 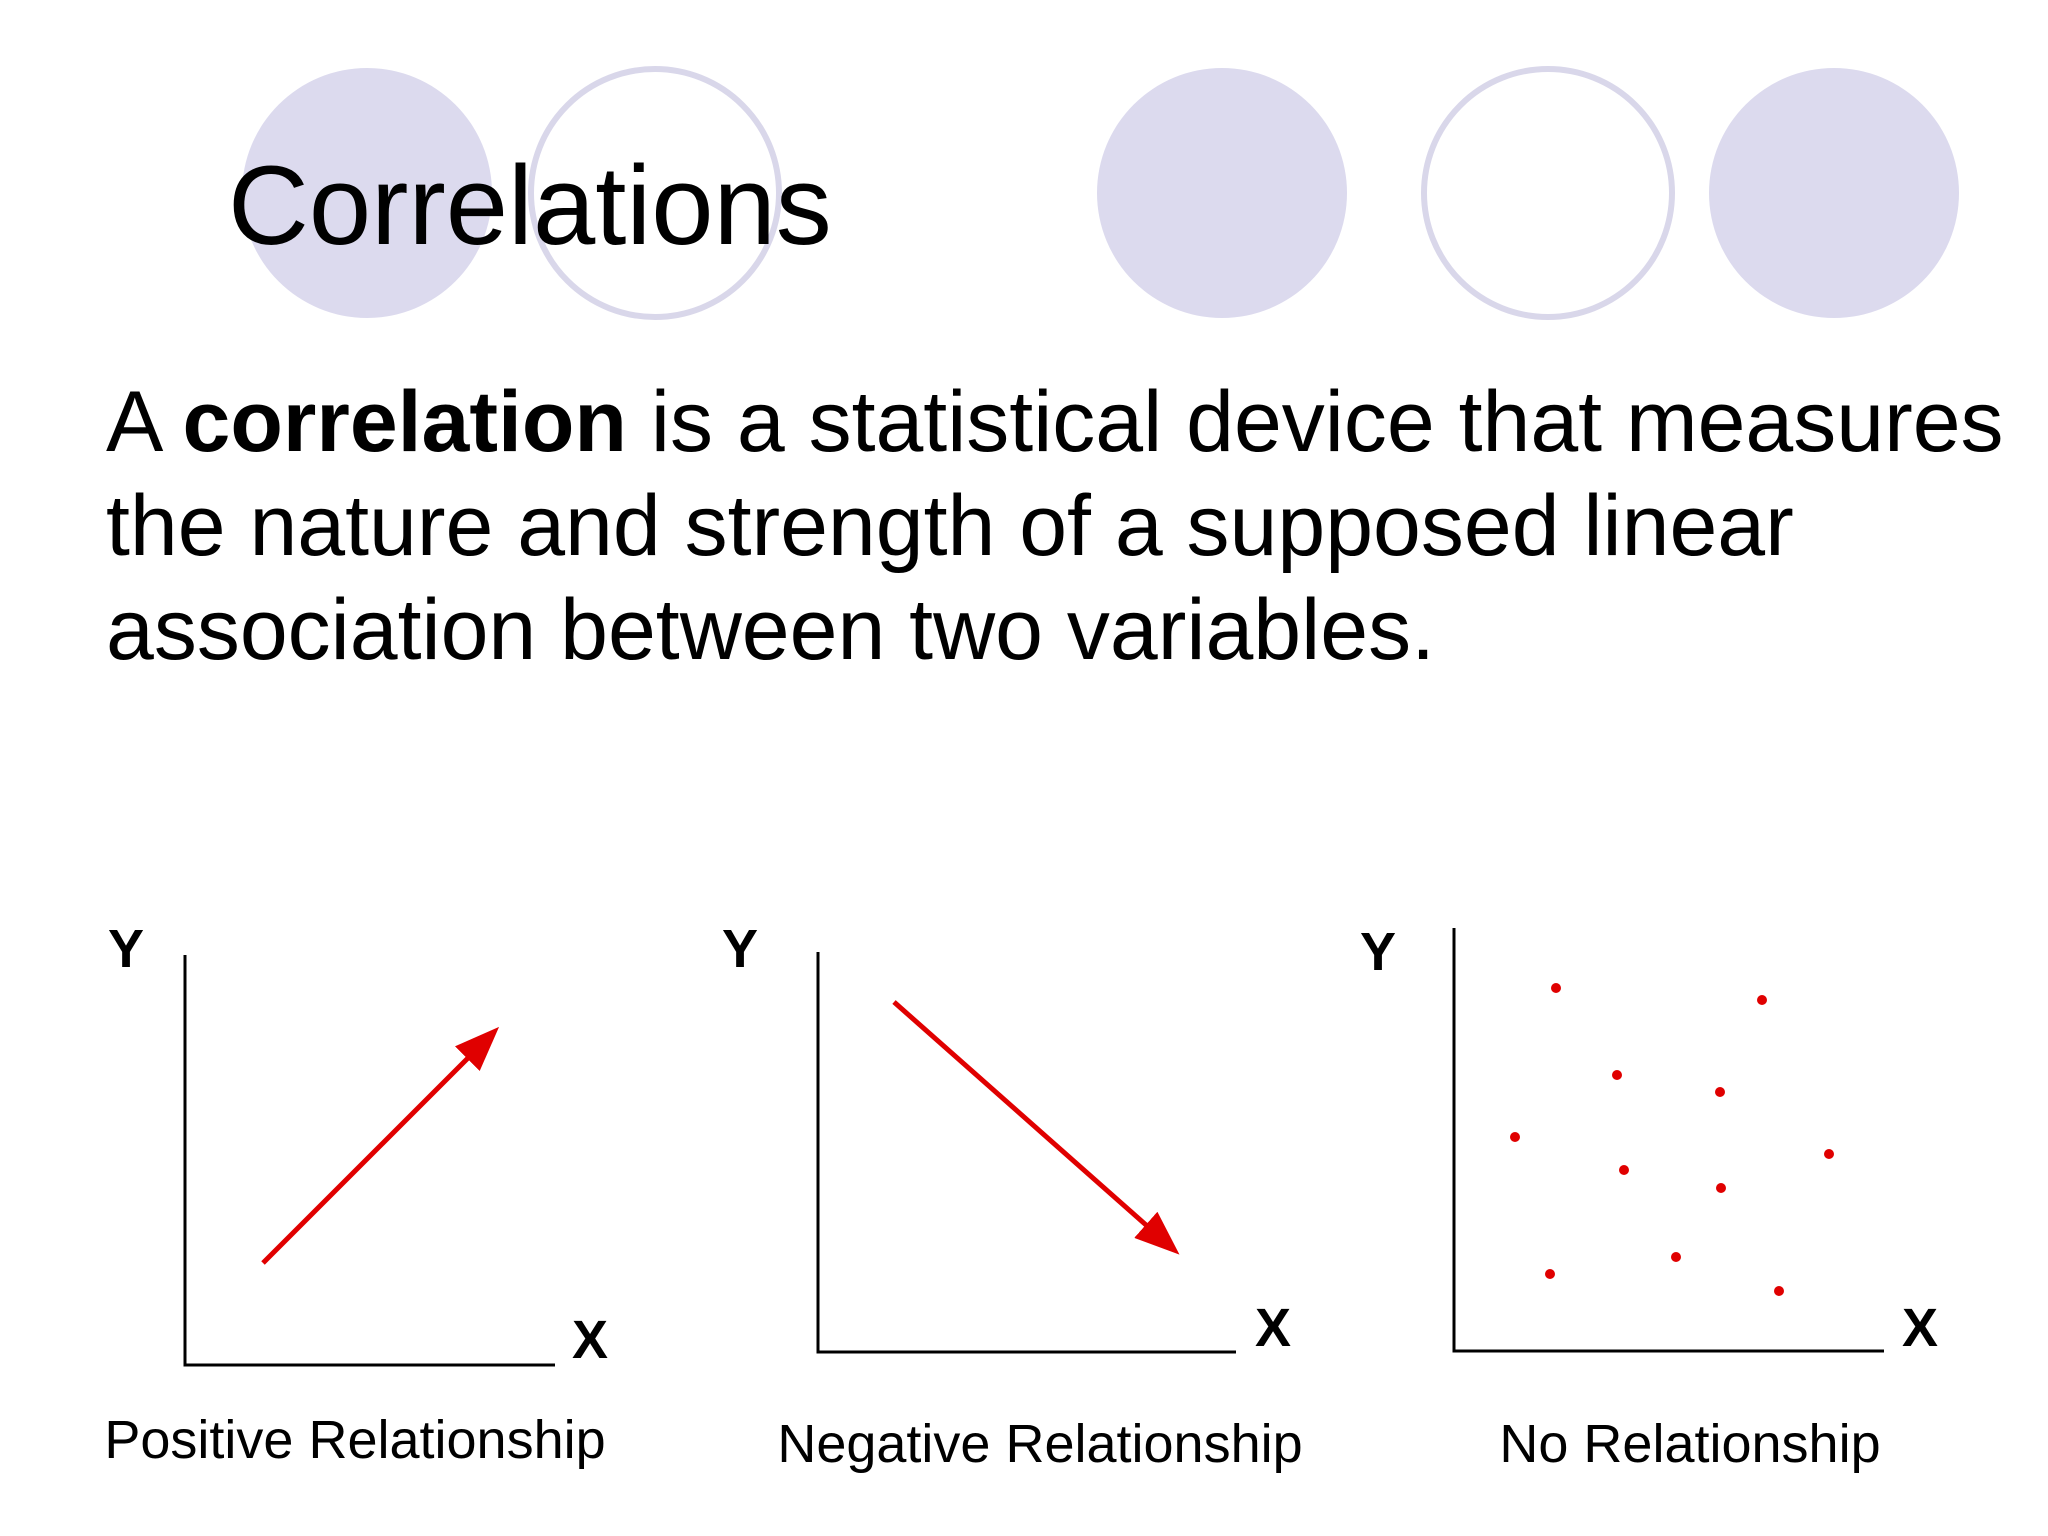 What do you see at coordinates (1378, 952) in the screenshot?
I see `diagram-none-y-label: Y` at bounding box center [1378, 952].